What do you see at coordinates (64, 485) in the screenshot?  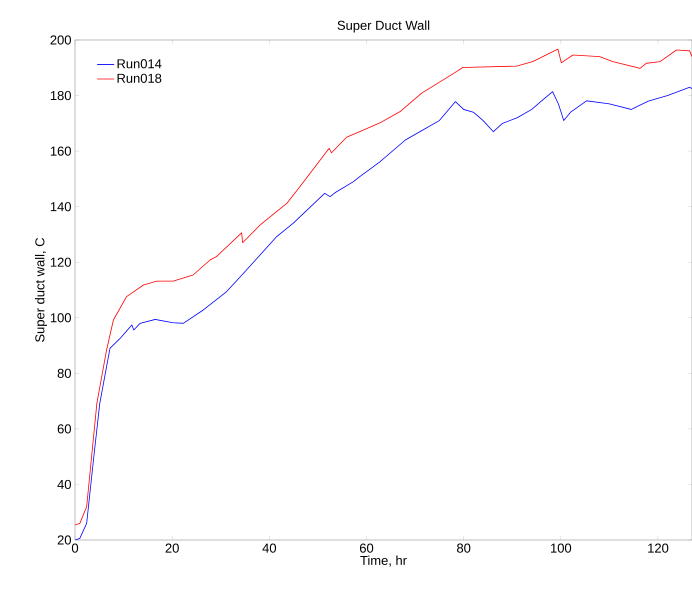 I see `y-tick-label: 40` at bounding box center [64, 485].